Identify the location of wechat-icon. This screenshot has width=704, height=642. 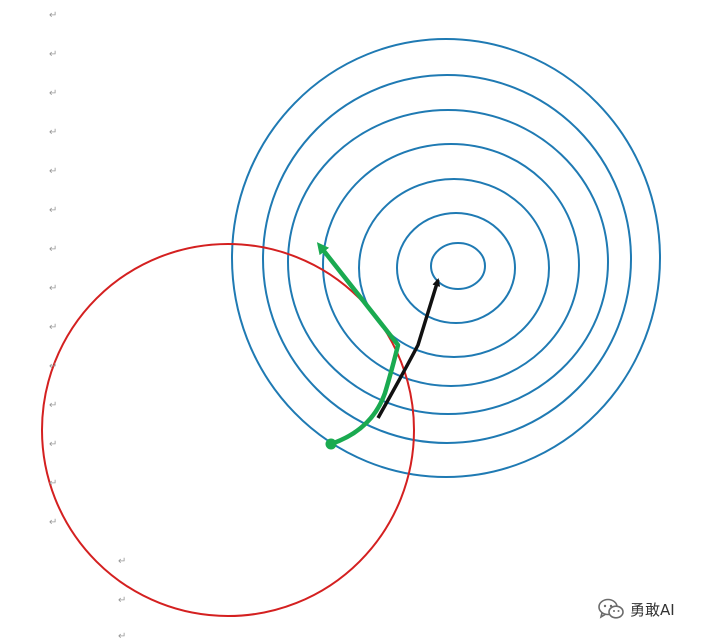
(611, 608).